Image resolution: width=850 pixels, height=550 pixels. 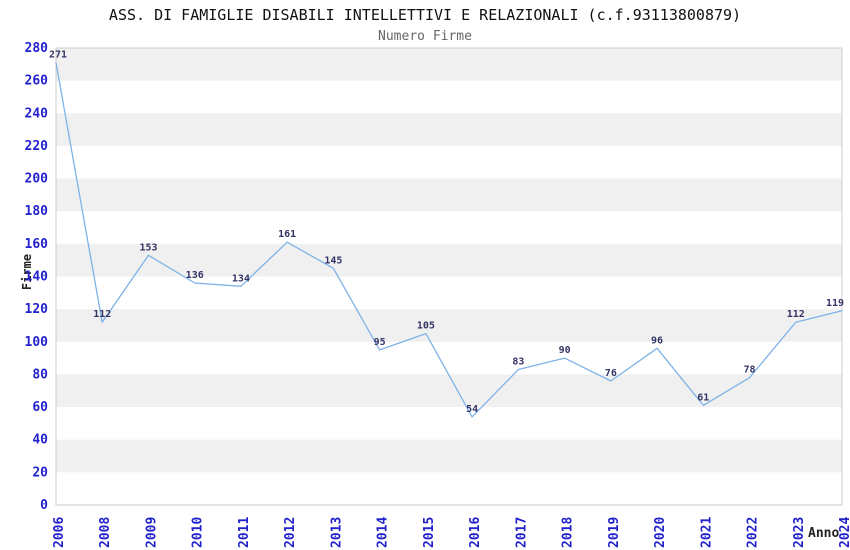 I want to click on data-point-label: 145, so click(x=333, y=260).